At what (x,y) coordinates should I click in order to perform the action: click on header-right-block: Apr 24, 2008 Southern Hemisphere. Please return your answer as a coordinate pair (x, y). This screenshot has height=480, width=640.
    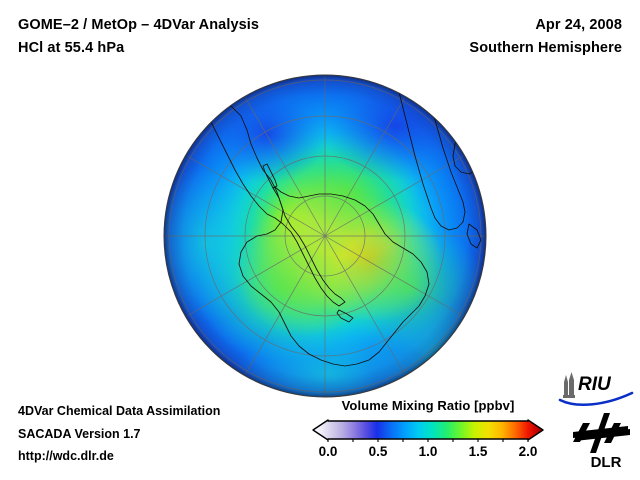
    Looking at the image, I should click on (545, 37).